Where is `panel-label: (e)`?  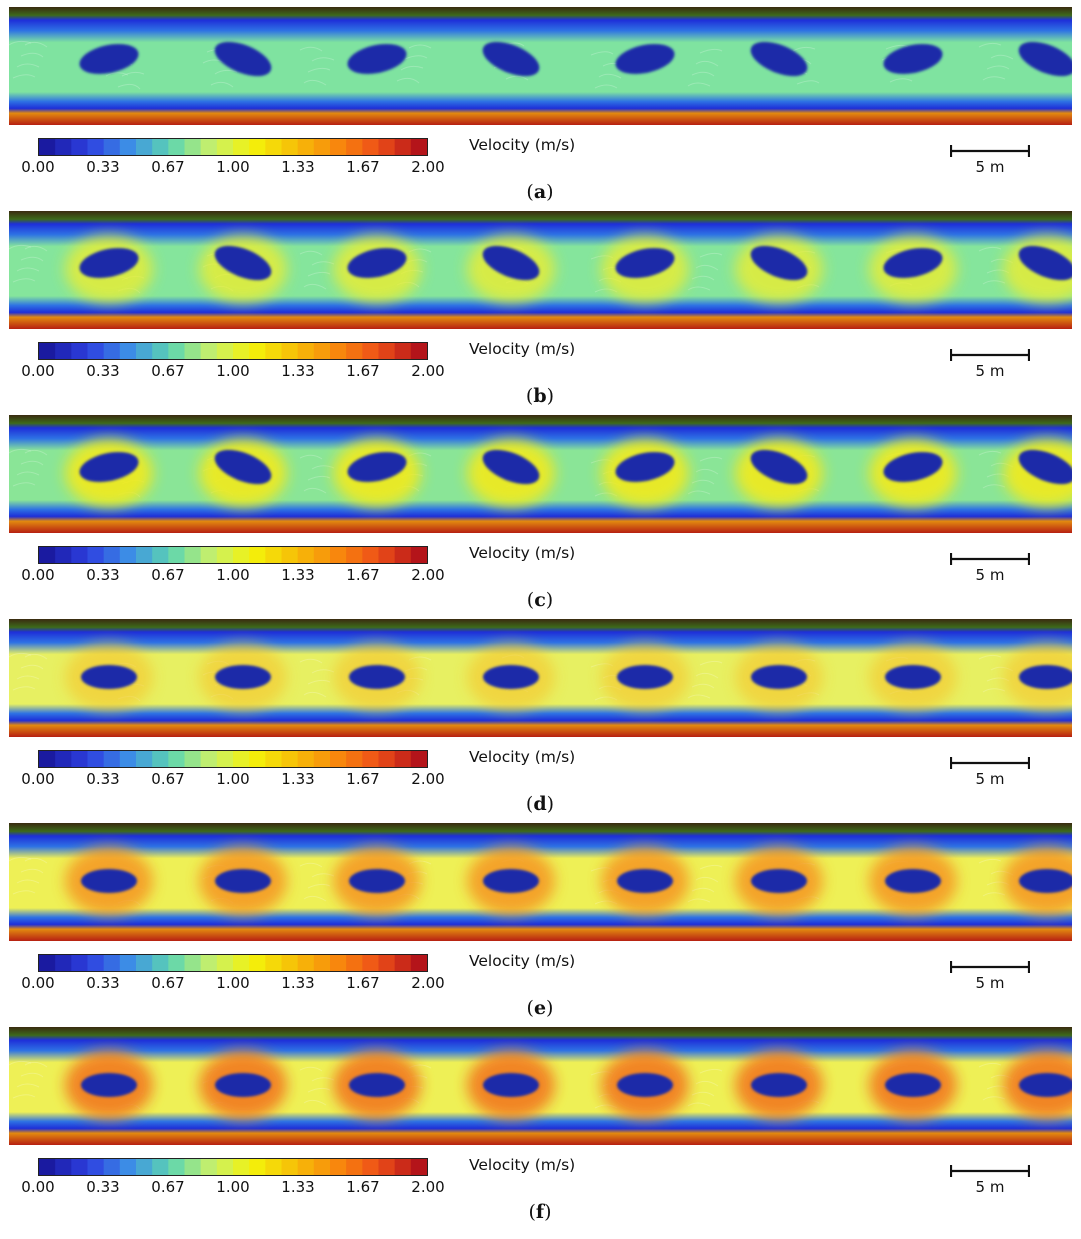
panel-label: (e) is located at coordinates (540, 1008).